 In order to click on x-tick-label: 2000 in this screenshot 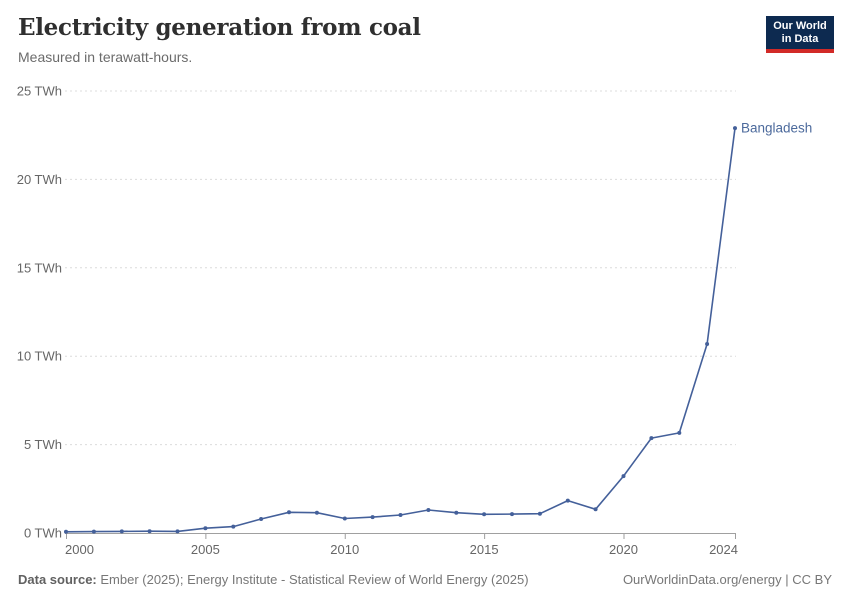, I will do `click(79, 549)`.